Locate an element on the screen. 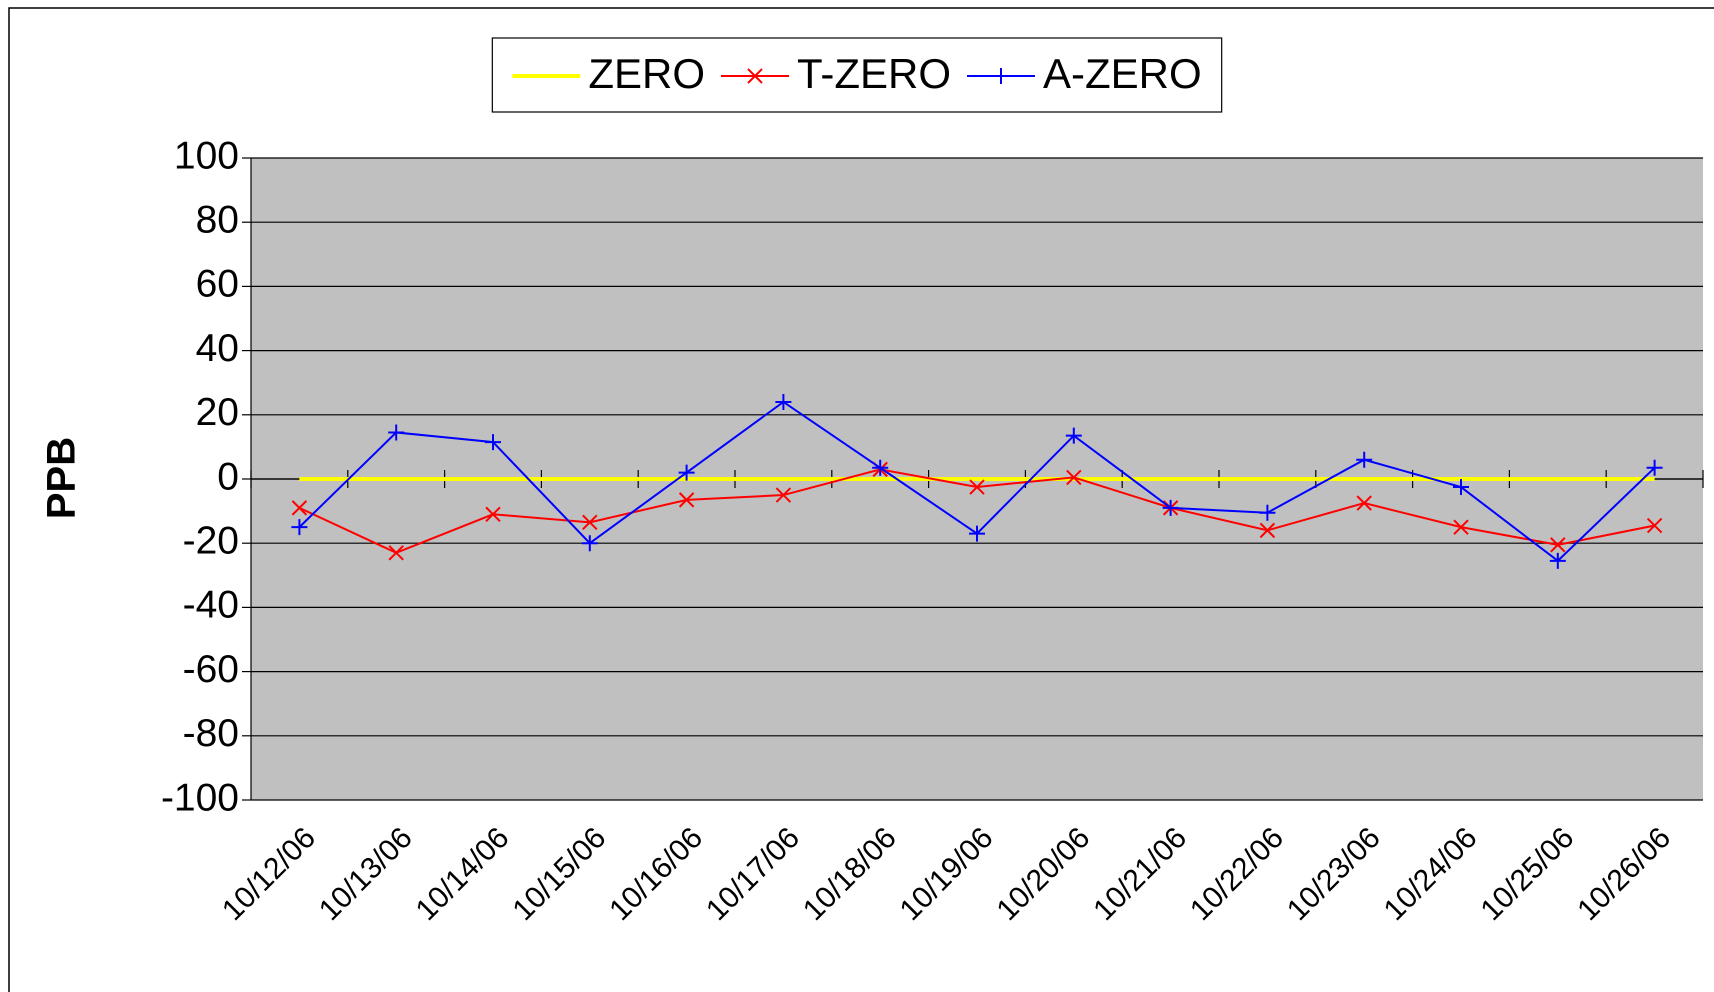  x-tick-label: 10/13/06 is located at coordinates (366, 874).